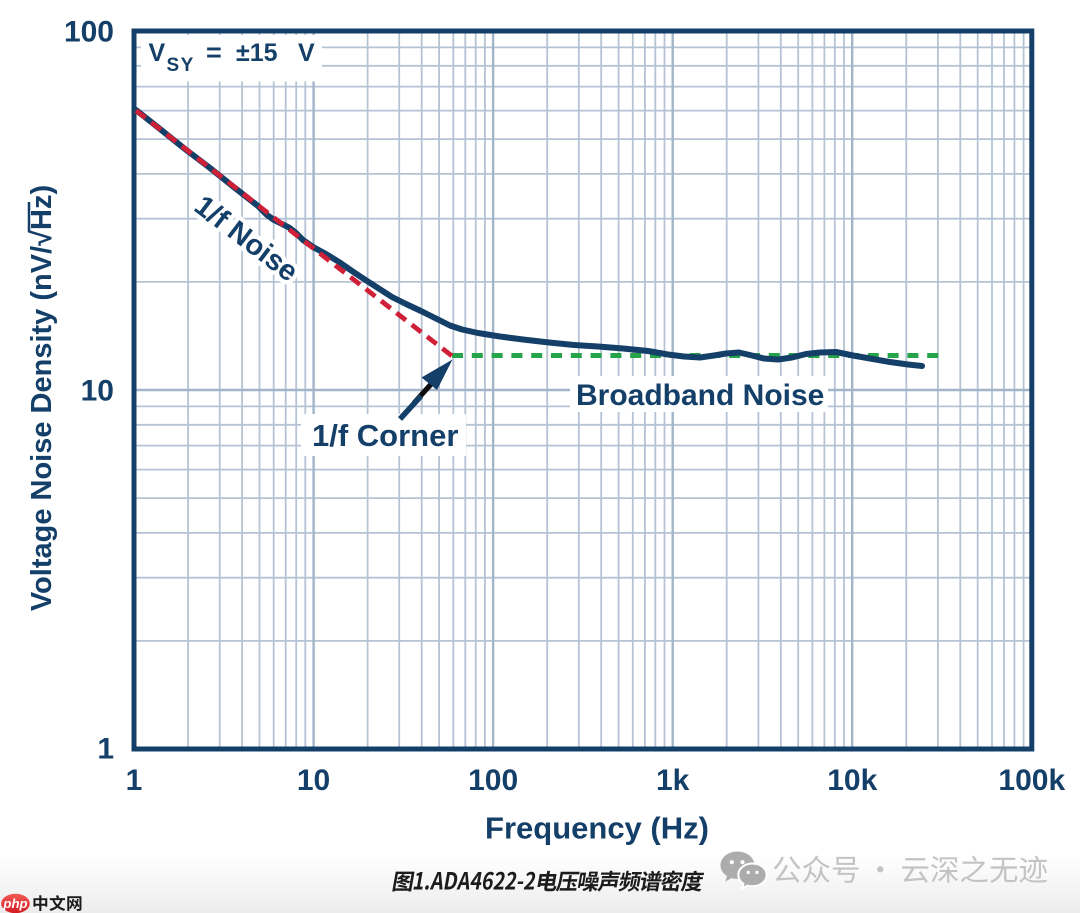  Describe the element at coordinates (1031, 780) in the screenshot. I see `svg-text: 100k` at that location.